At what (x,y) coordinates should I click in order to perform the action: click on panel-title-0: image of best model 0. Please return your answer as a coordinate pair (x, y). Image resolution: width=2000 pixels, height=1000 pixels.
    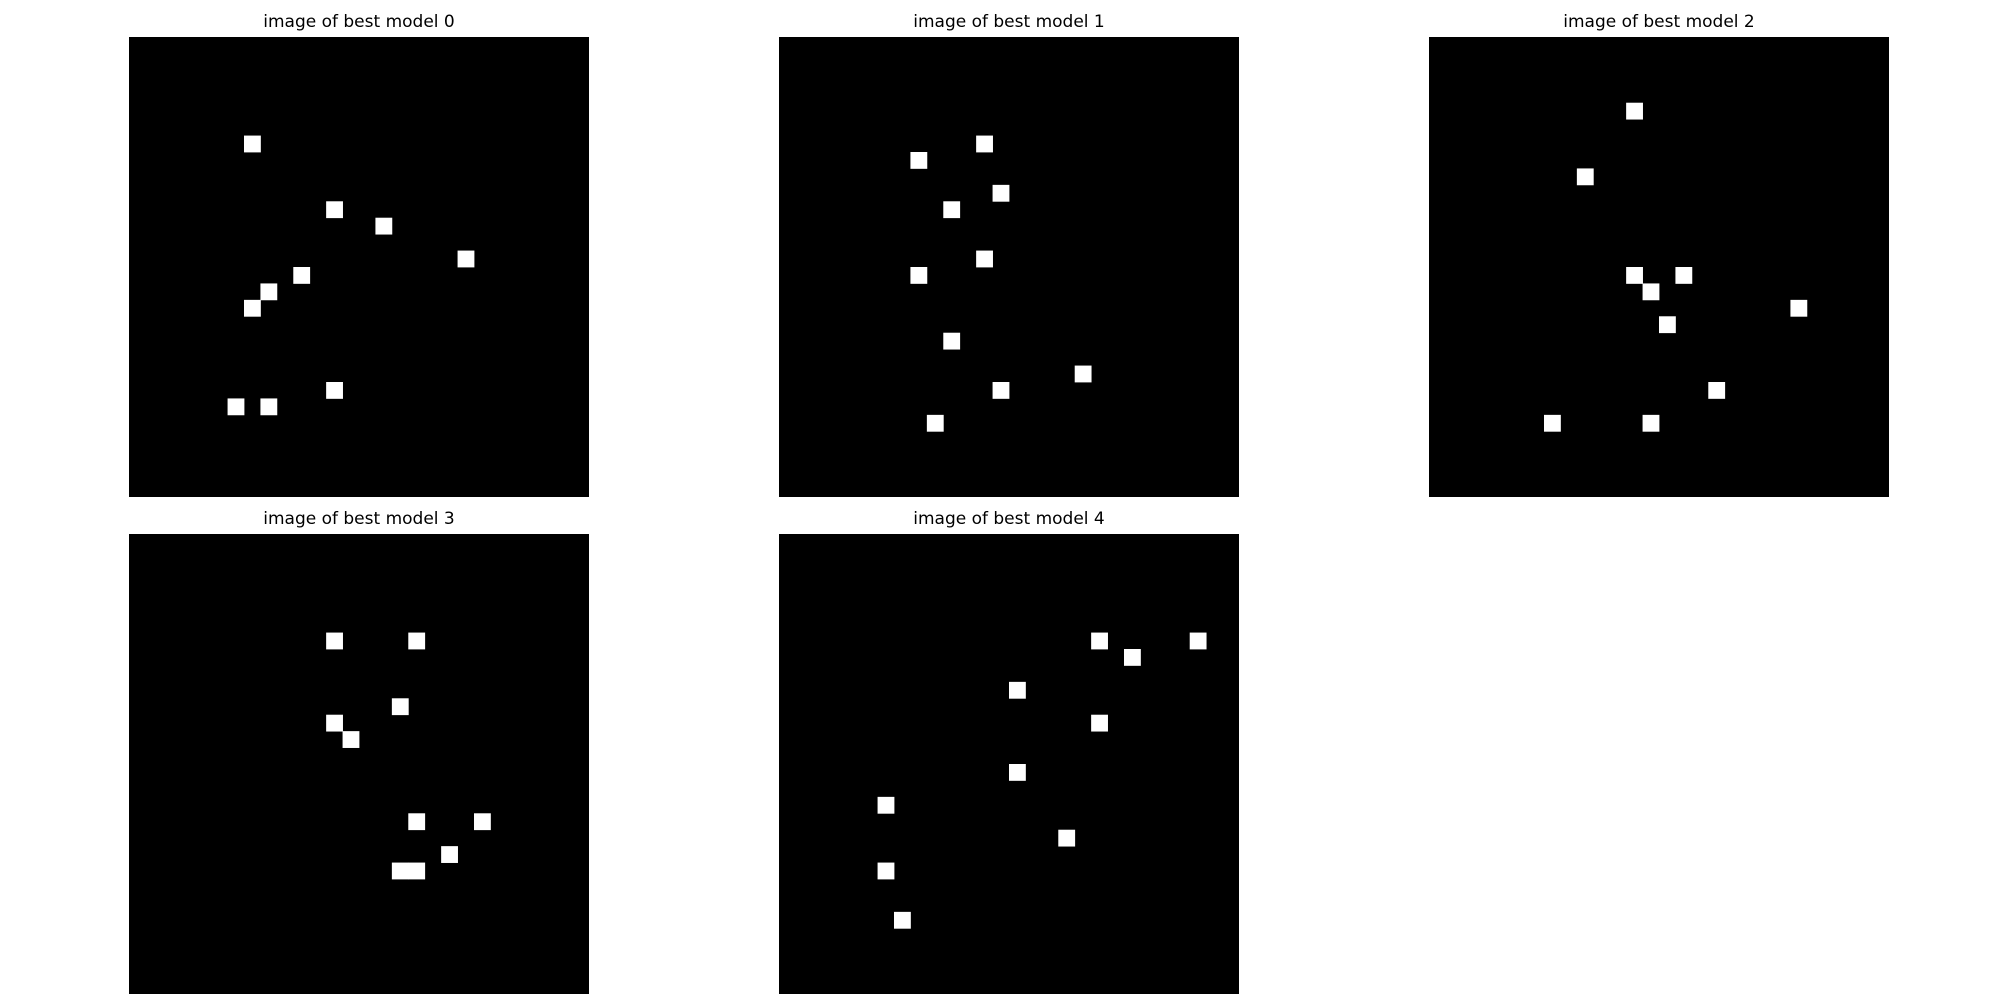
    Looking at the image, I should click on (359, 22).